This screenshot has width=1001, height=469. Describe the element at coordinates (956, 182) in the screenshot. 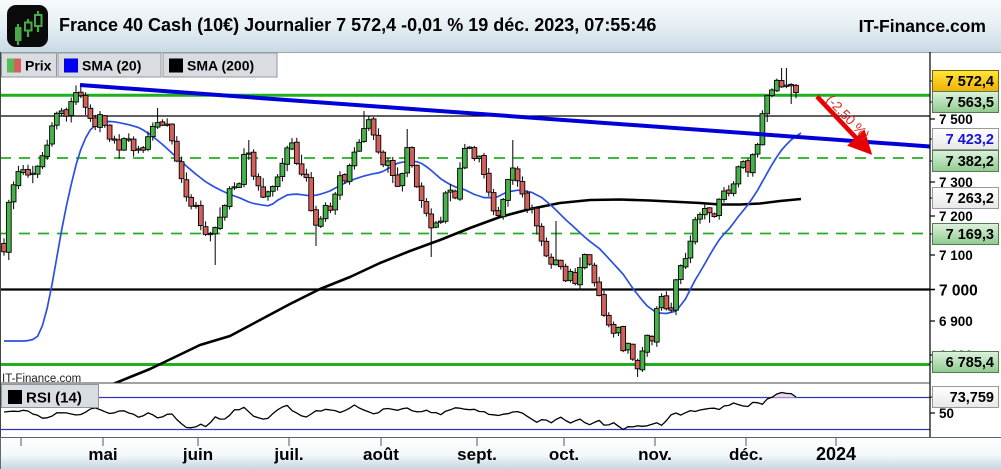

I see `svg-text: 7 300` at that location.